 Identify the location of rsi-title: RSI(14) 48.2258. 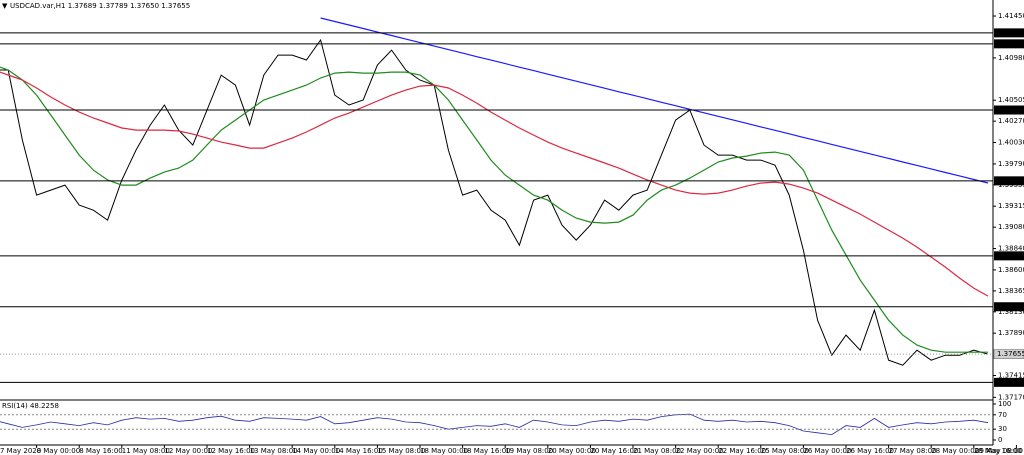
(30, 406).